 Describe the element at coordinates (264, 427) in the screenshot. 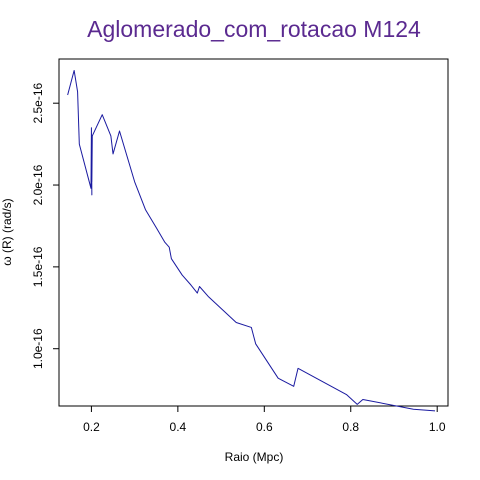

I see `x-tick-label: 0.6` at that location.